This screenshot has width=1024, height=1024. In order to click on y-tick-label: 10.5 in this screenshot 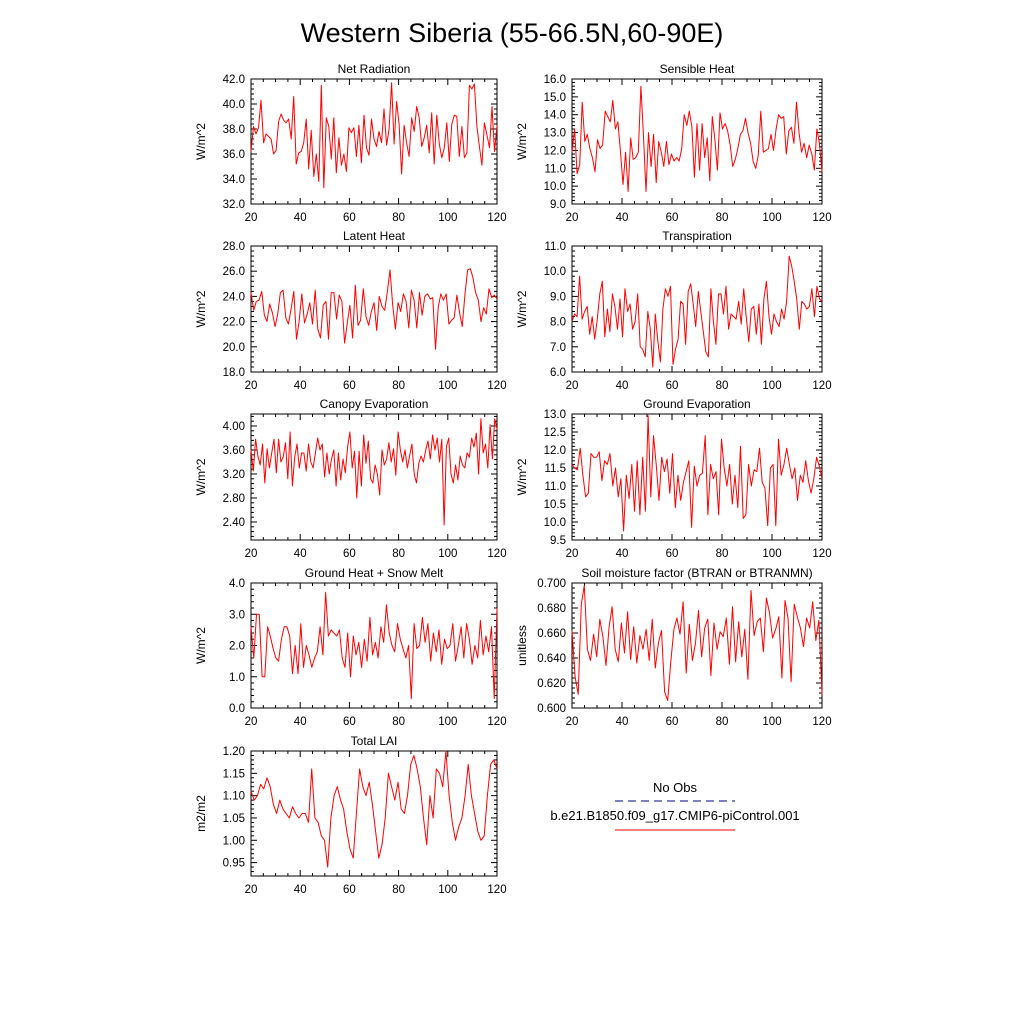, I will do `click(555, 505)`.